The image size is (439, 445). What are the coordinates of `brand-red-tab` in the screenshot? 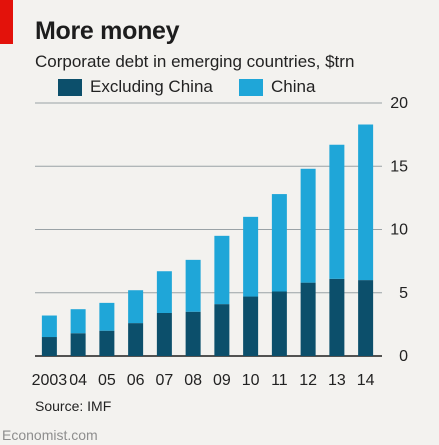 It's located at (6, 22).